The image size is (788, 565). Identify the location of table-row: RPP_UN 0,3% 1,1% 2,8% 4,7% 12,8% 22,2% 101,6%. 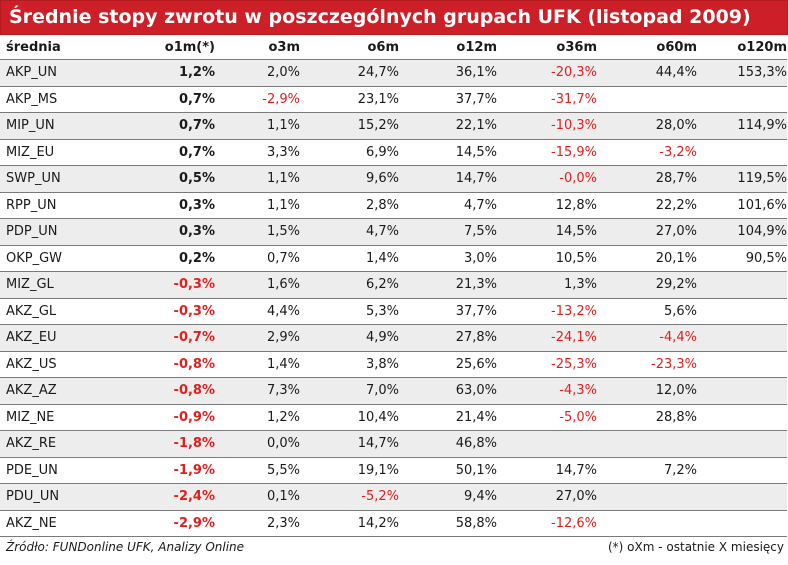
(393, 205).